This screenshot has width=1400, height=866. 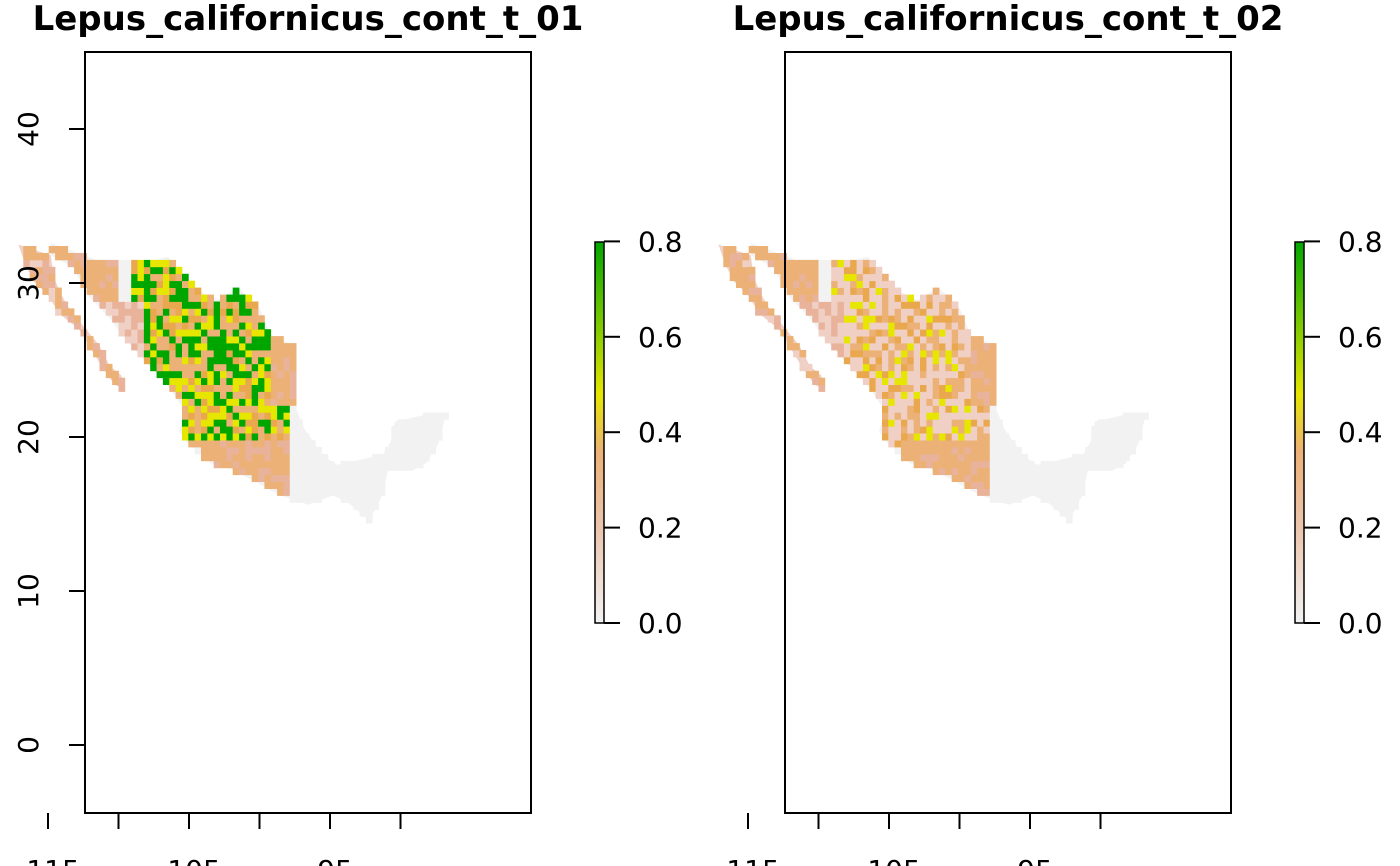 I want to click on x-tick-label: -115, so click(x=748, y=860).